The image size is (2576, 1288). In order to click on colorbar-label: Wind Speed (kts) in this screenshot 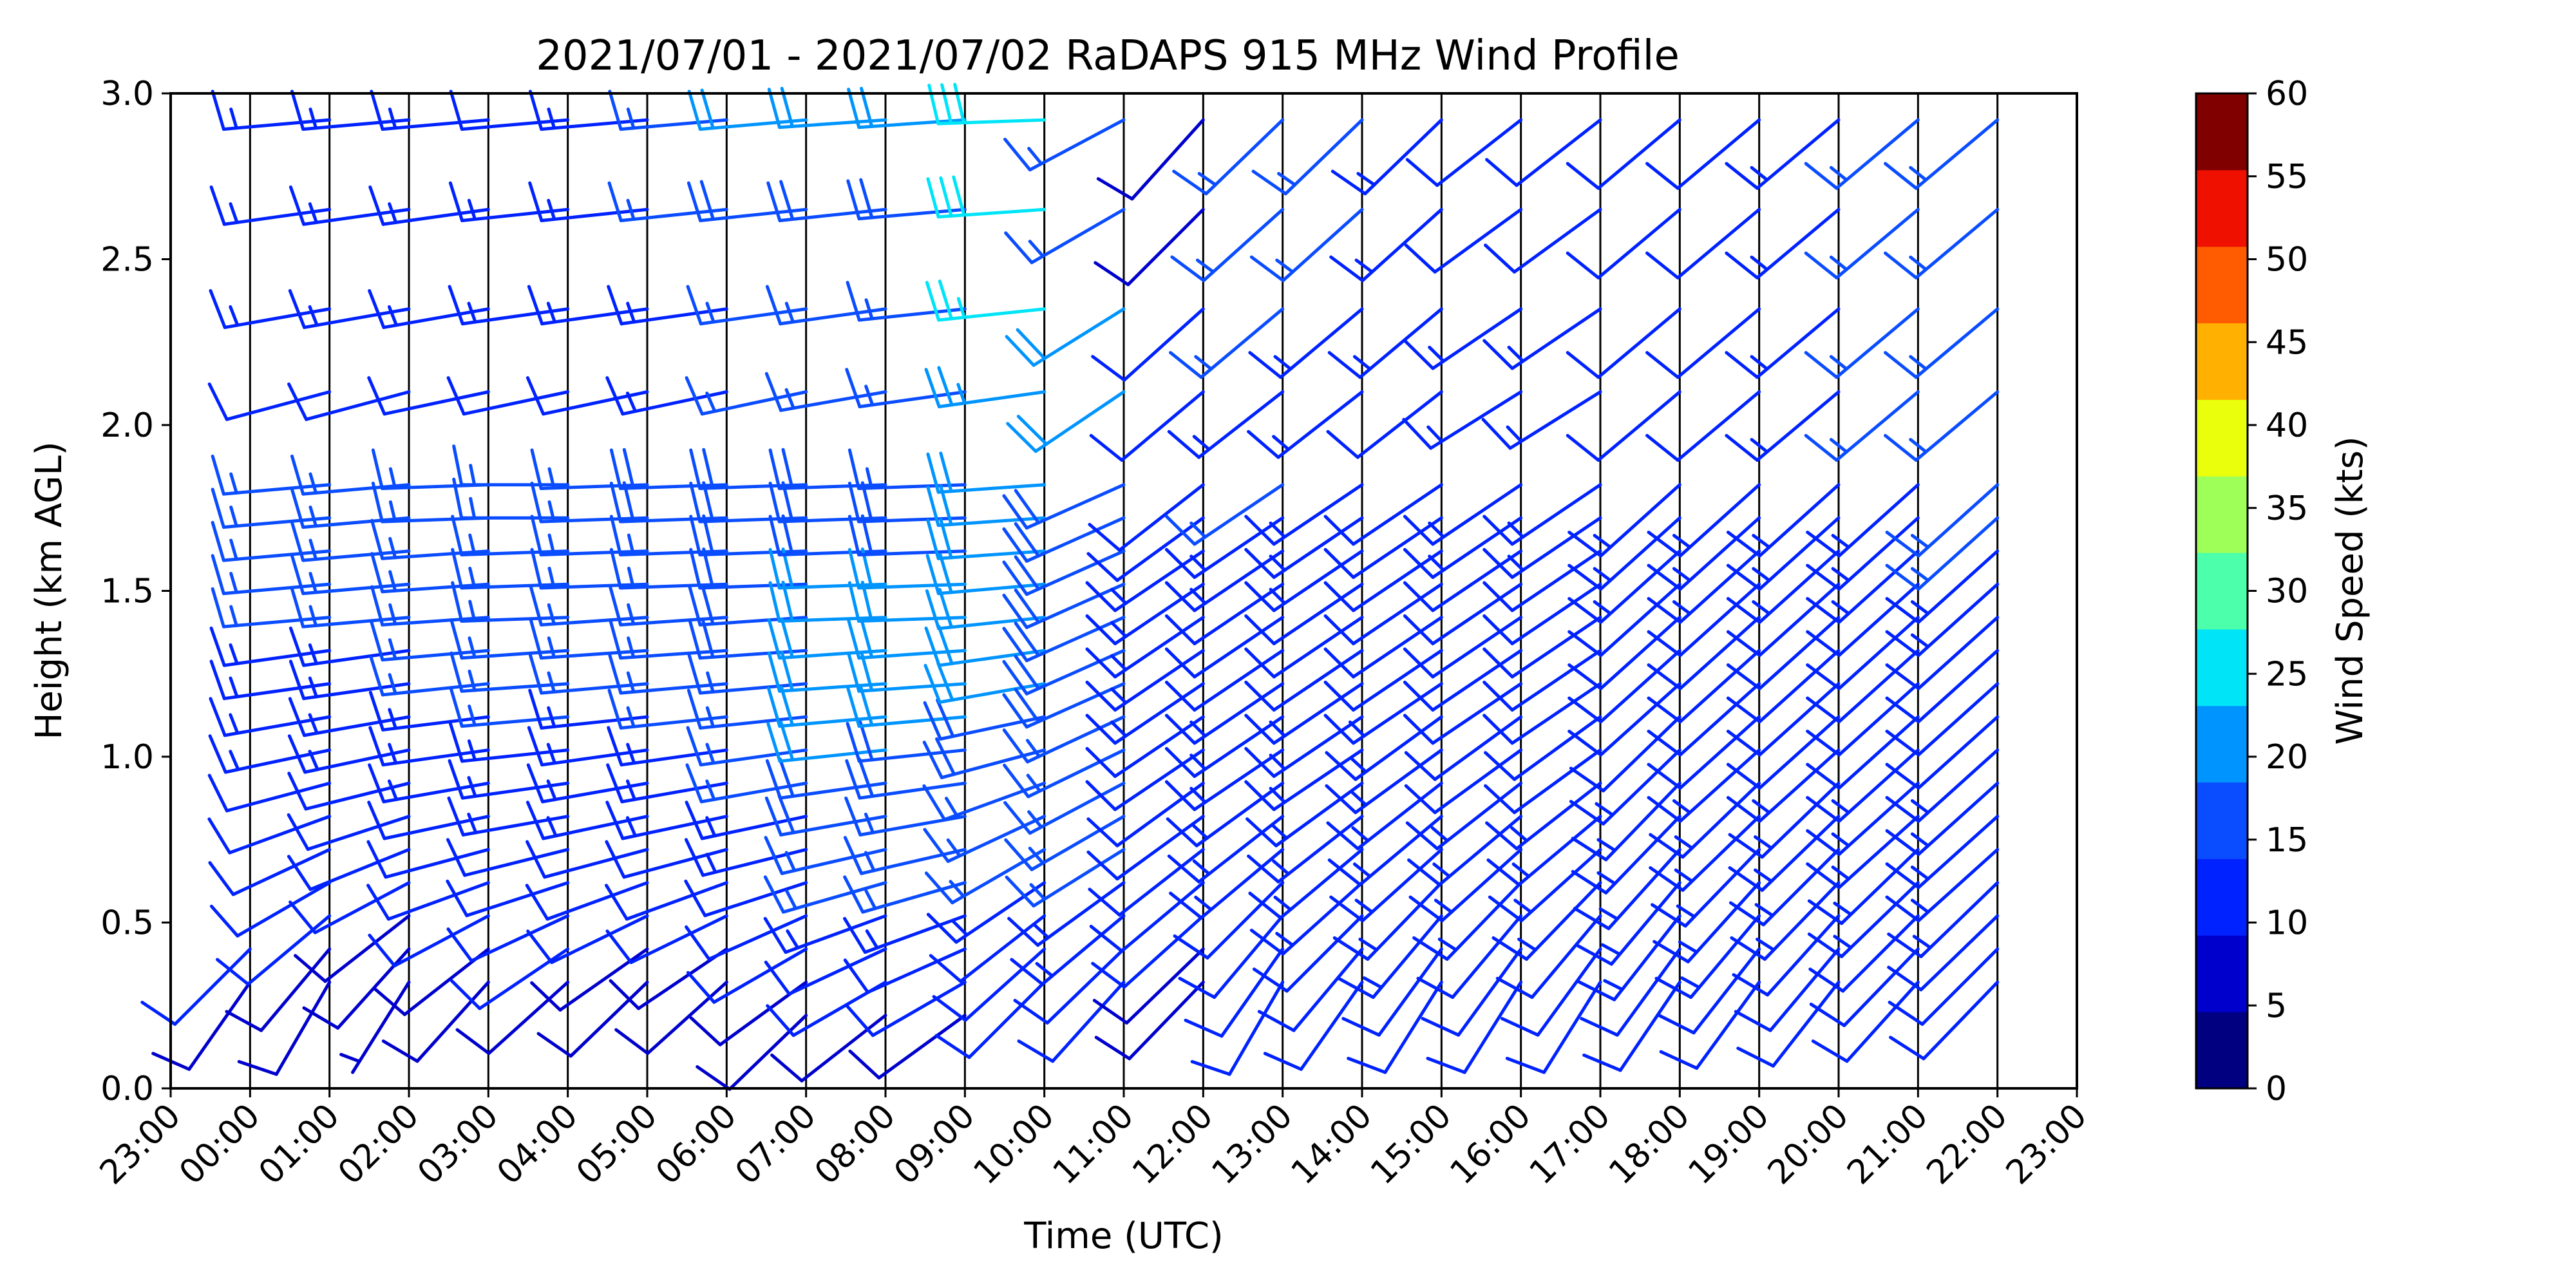, I will do `click(2350, 590)`.